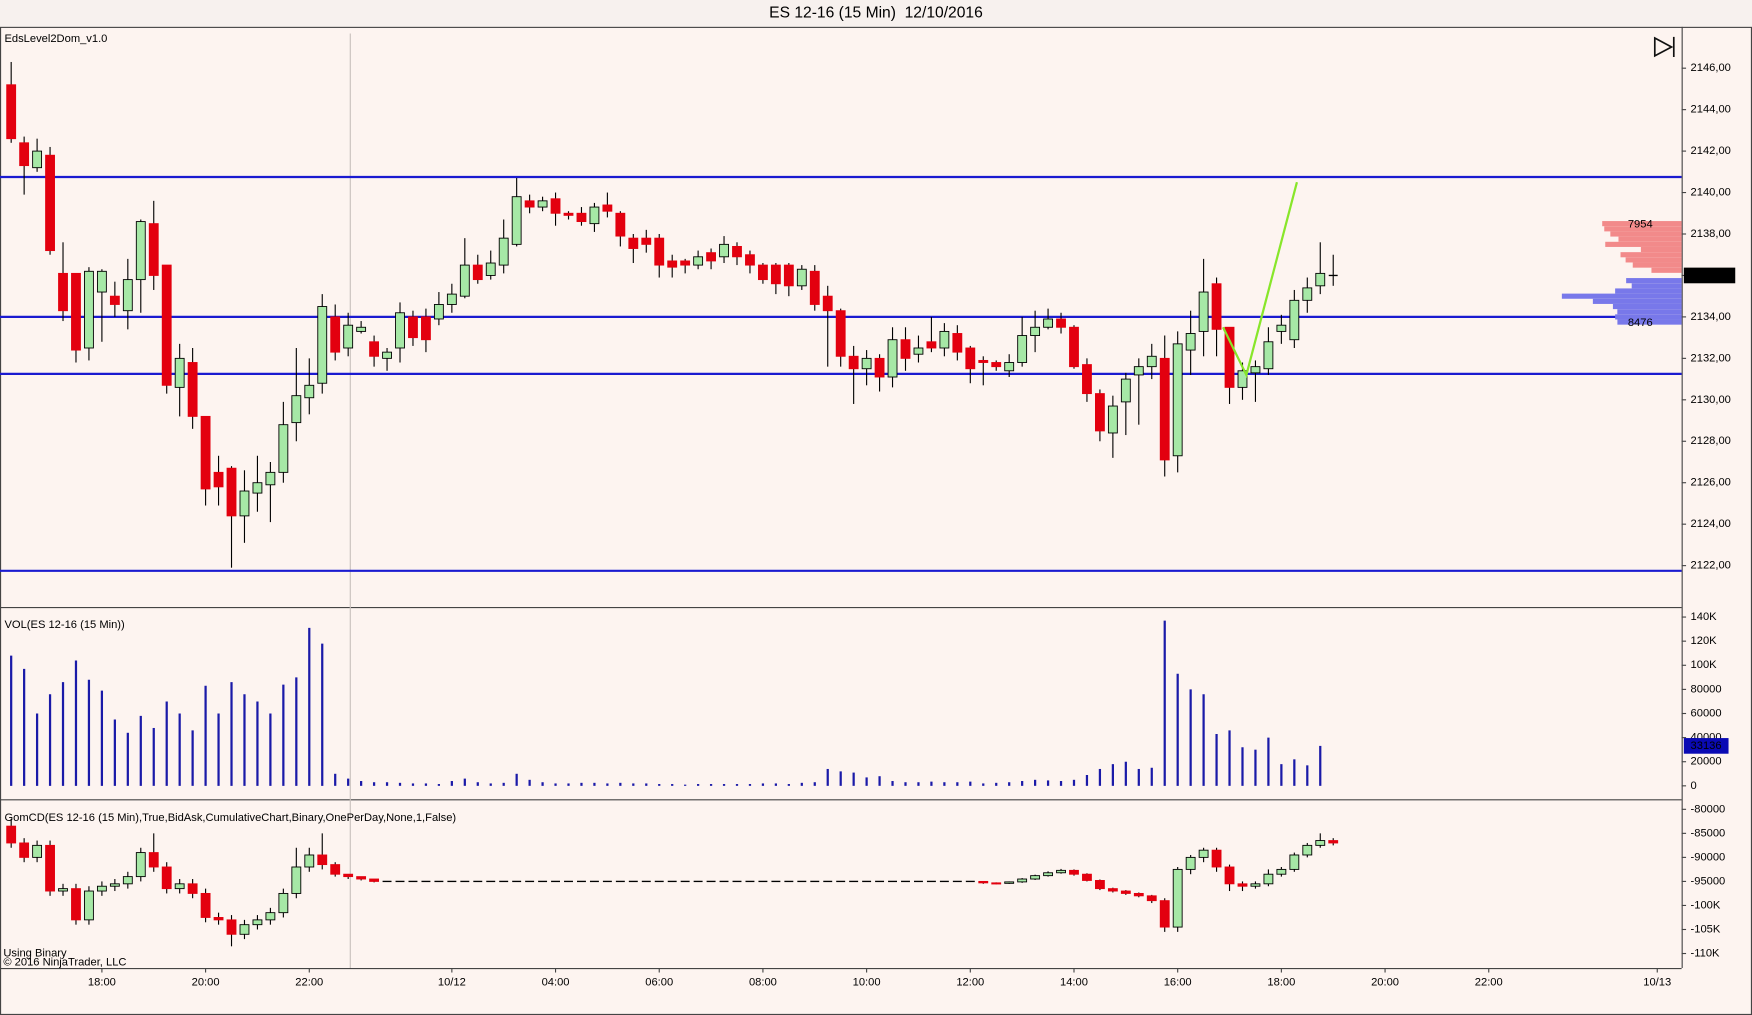 Image resolution: width=1752 pixels, height=1015 pixels. What do you see at coordinates (1711, 483) in the screenshot?
I see `y-tick-label: 2126,00` at bounding box center [1711, 483].